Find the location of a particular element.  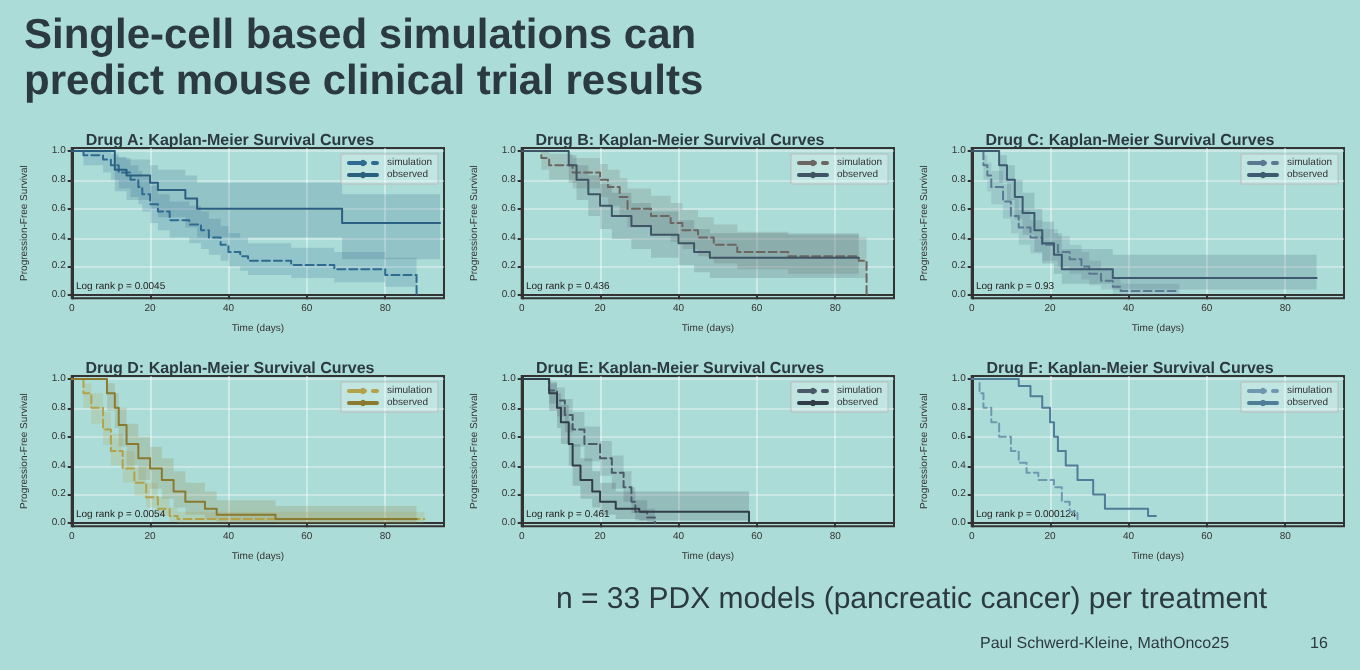

text: Paul Schwerd-Kleine, MathOnco25 is located at coordinates (1105, 643).